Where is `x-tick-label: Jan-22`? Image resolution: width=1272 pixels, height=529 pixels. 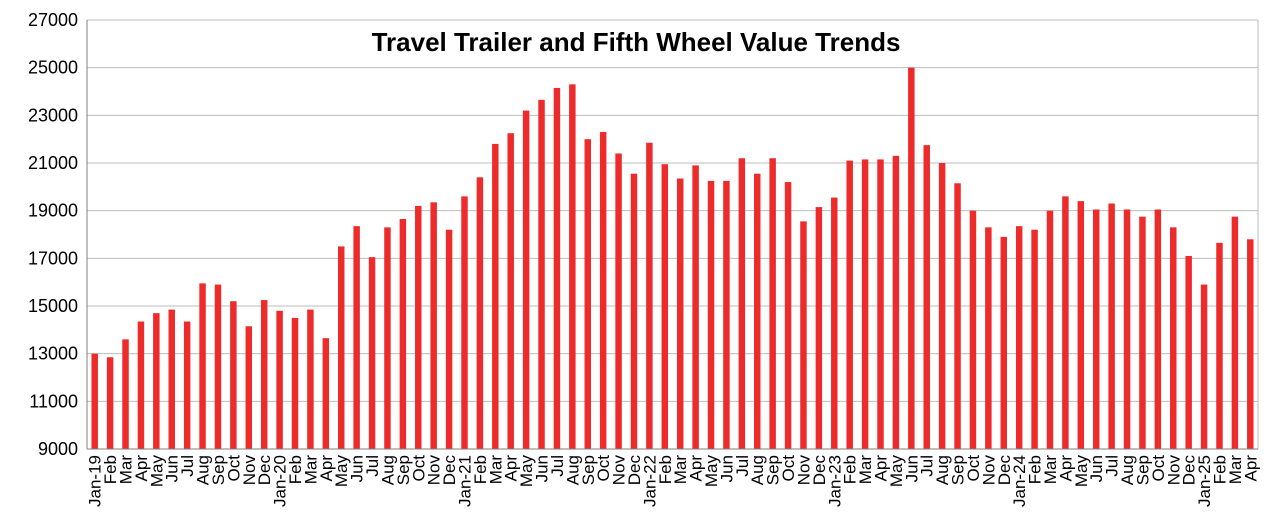 x-tick-label: Jan-22 is located at coordinates (649, 481).